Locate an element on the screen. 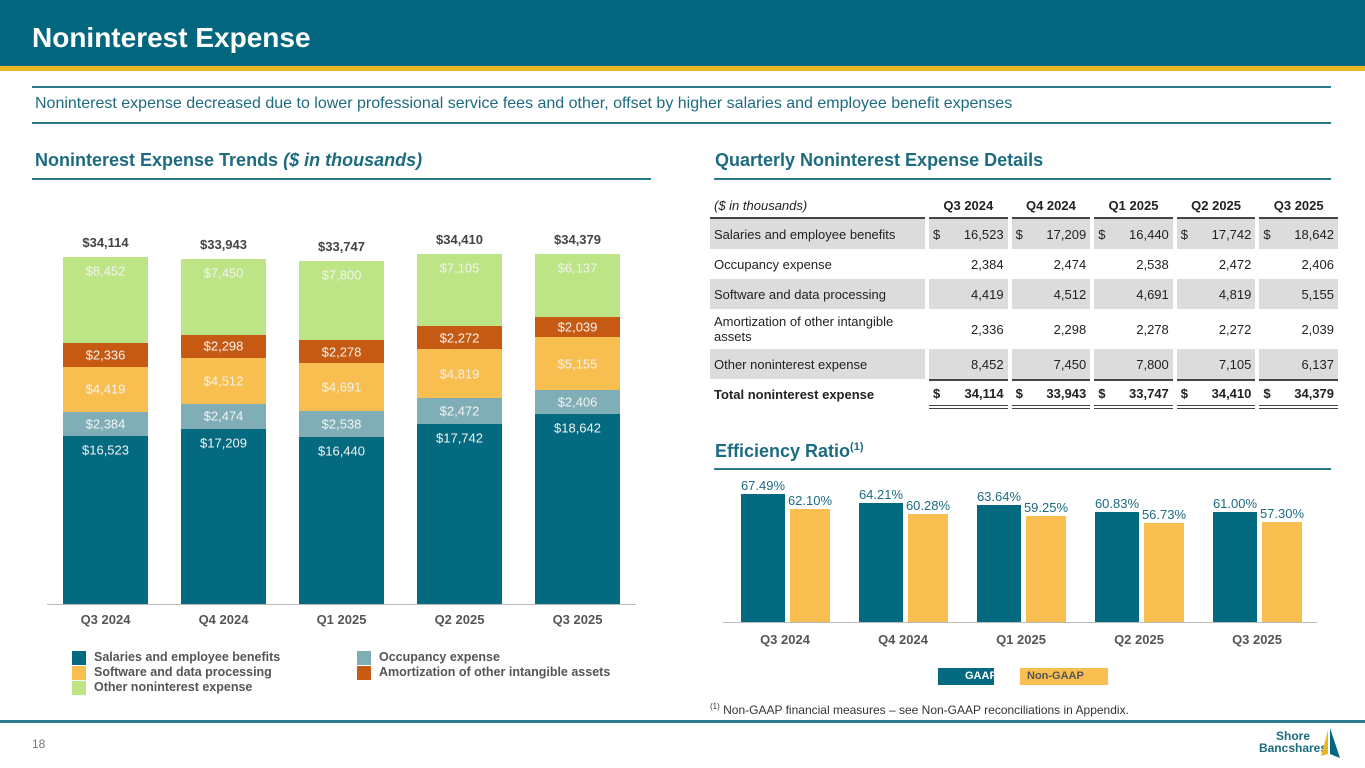 Image resolution: width=1365 pixels, height=768 pixels. efficiency-footnote-marker: (1) is located at coordinates (857, 447).